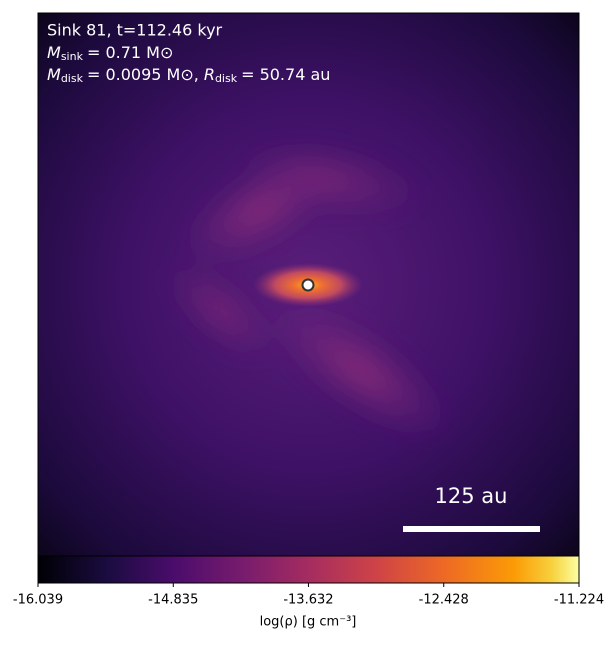  What do you see at coordinates (444, 600) in the screenshot?
I see `tick-label: -12.428` at bounding box center [444, 600].